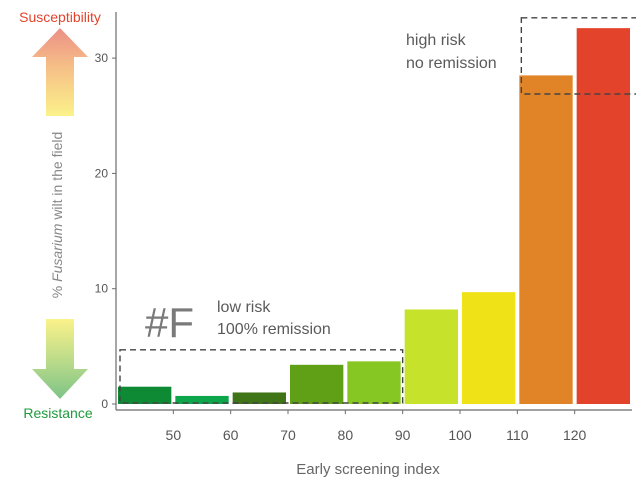 Image resolution: width=636 pixels, height=489 pixels. What do you see at coordinates (451, 63) in the screenshot?
I see `high-risk-label-line2: no remission` at bounding box center [451, 63].